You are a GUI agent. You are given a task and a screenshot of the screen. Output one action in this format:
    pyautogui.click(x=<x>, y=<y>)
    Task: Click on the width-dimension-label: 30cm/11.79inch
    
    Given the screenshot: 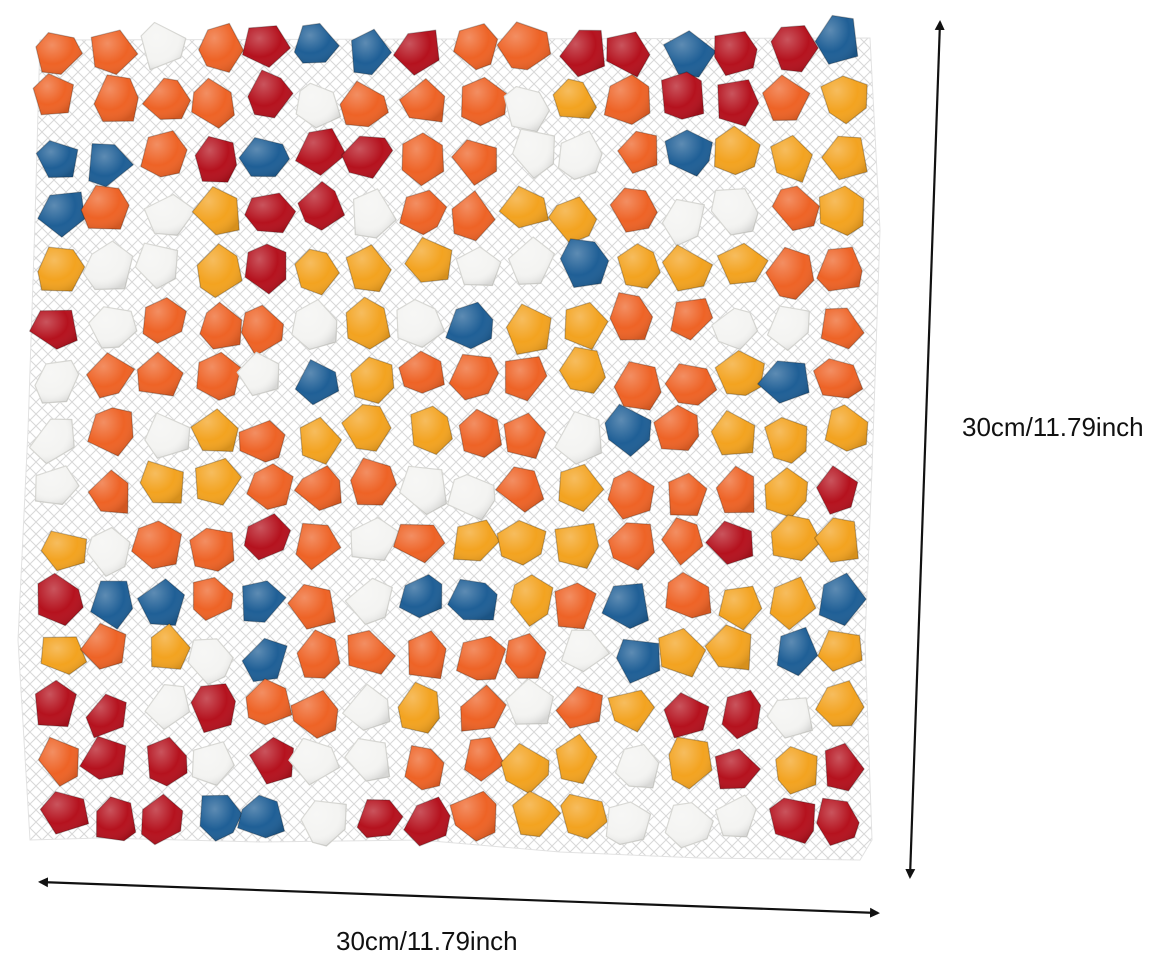 What is the action you would take?
    pyautogui.click(x=427, y=941)
    